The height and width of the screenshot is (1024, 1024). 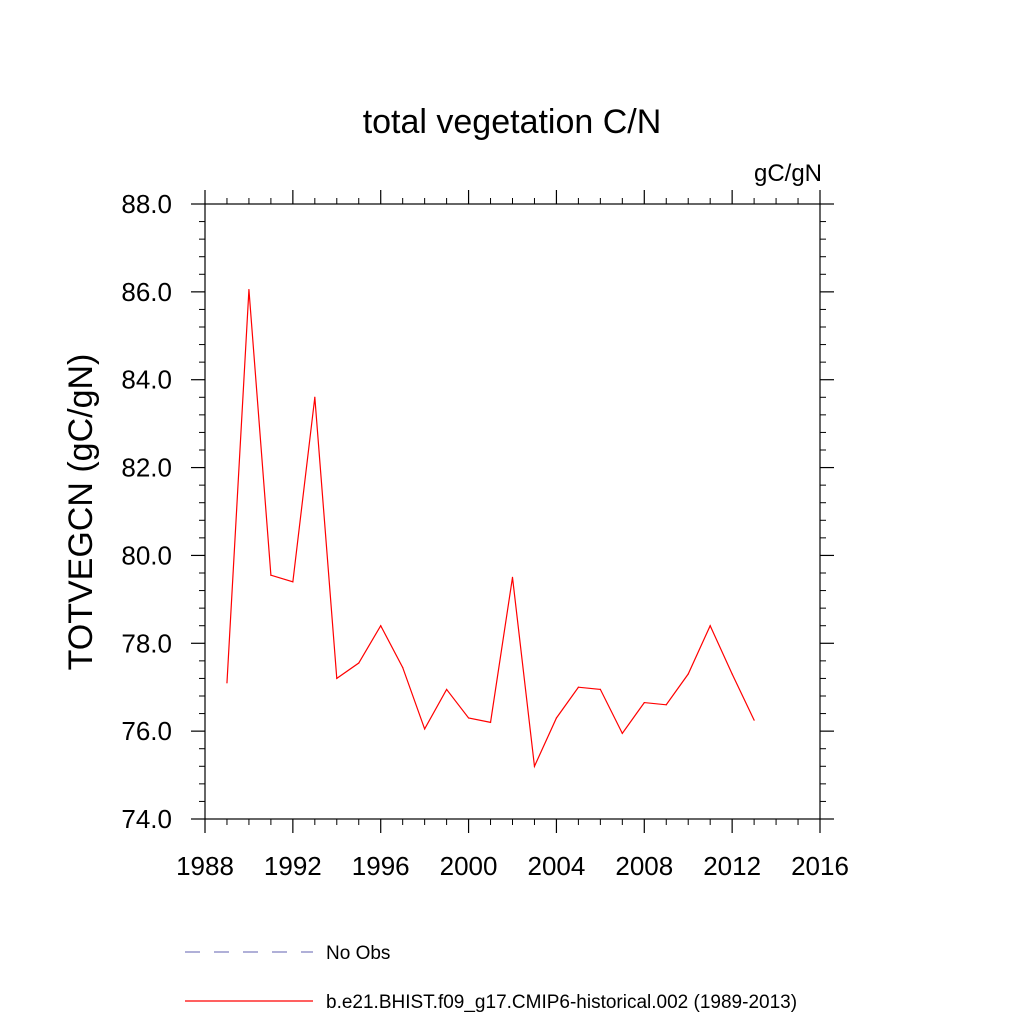 I want to click on y-tick-label: 76.0, so click(x=146, y=731).